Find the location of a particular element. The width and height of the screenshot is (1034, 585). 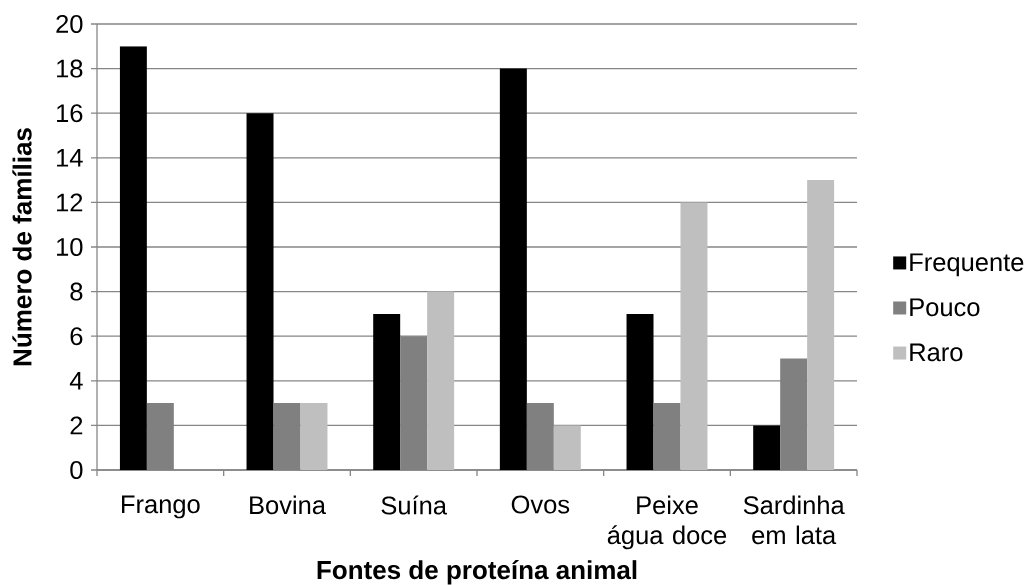

x-tick-label: Peixe água doce is located at coordinates (667, 522).